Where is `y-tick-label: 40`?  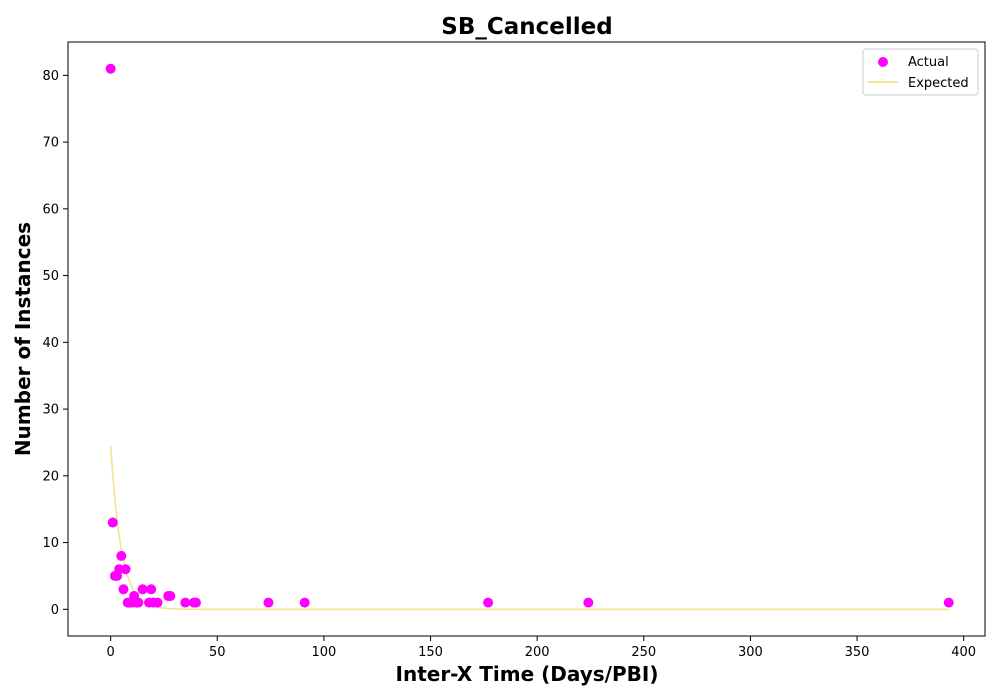
y-tick-label: 40 is located at coordinates (50, 343).